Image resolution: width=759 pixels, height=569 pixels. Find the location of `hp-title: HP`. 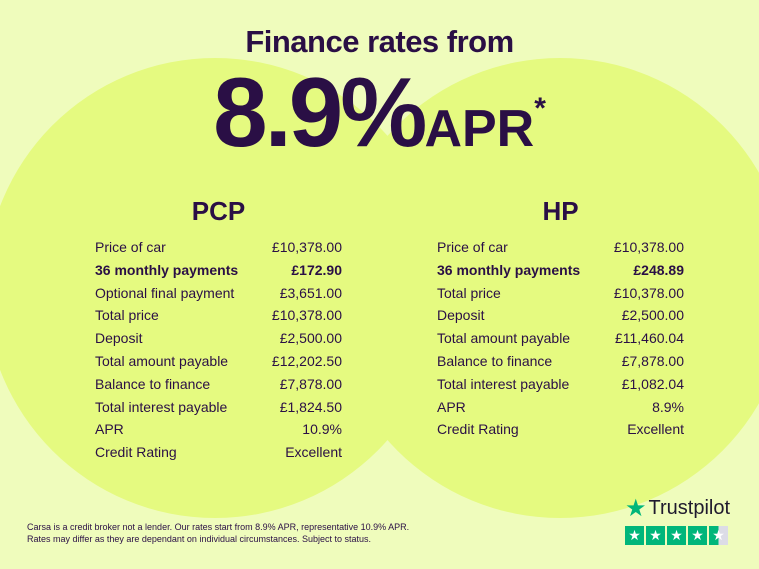

hp-title: HP is located at coordinates (560, 211).